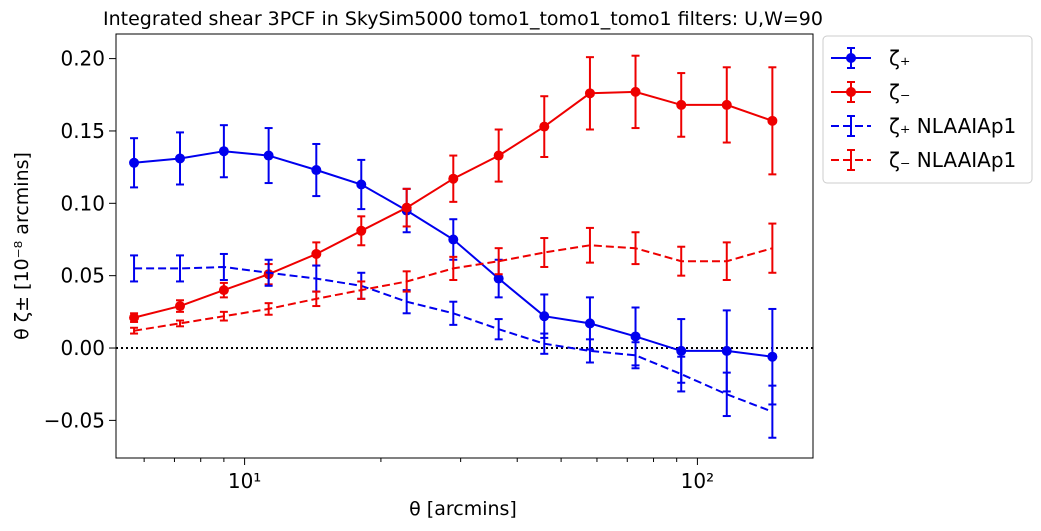 The height and width of the screenshot is (531, 1041). What do you see at coordinates (899, 92) in the screenshot?
I see `legend-label: ζ₋` at bounding box center [899, 92].